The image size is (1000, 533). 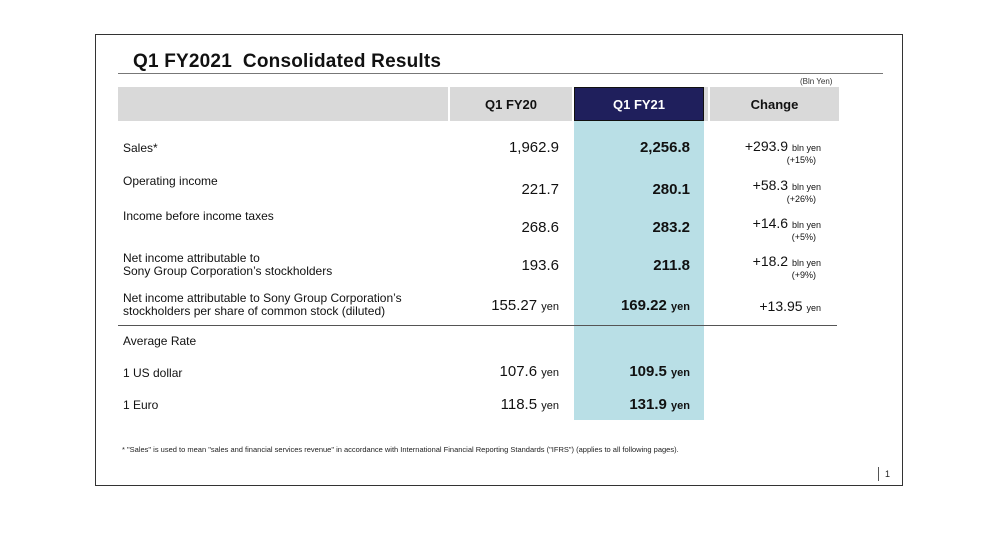 I want to click on eur-fy21: 131.9 yen, so click(x=634, y=404).